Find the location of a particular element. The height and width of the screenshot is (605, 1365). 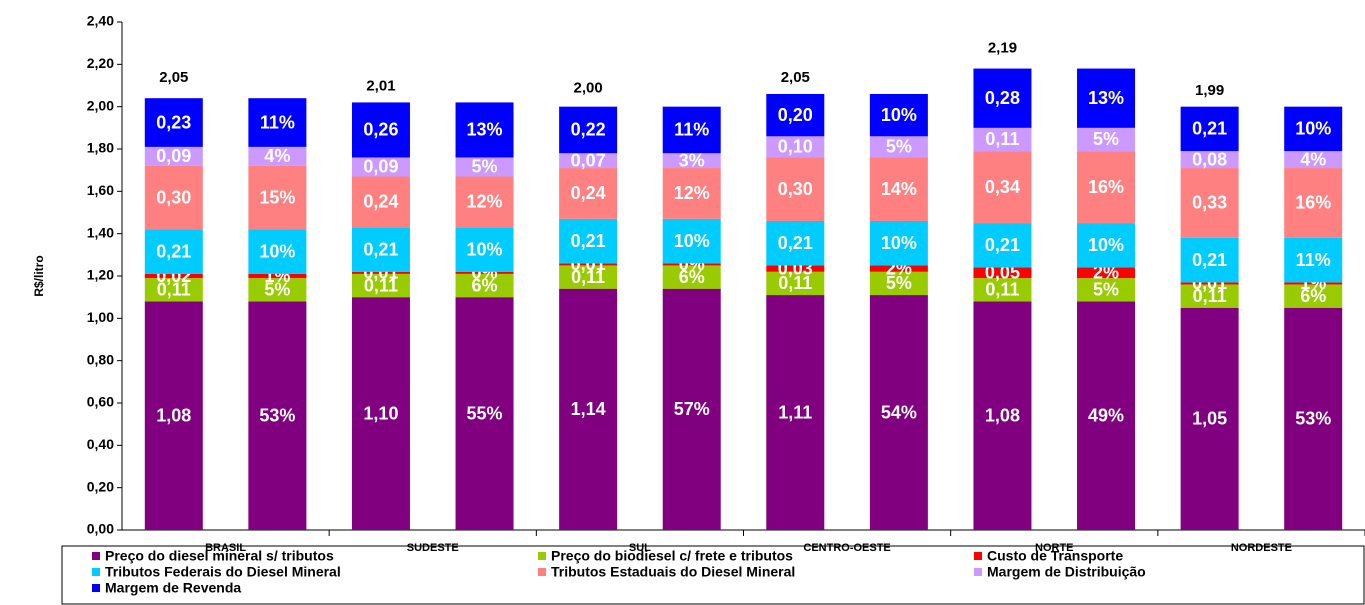

value-label: 1,11 is located at coordinates (795, 412).